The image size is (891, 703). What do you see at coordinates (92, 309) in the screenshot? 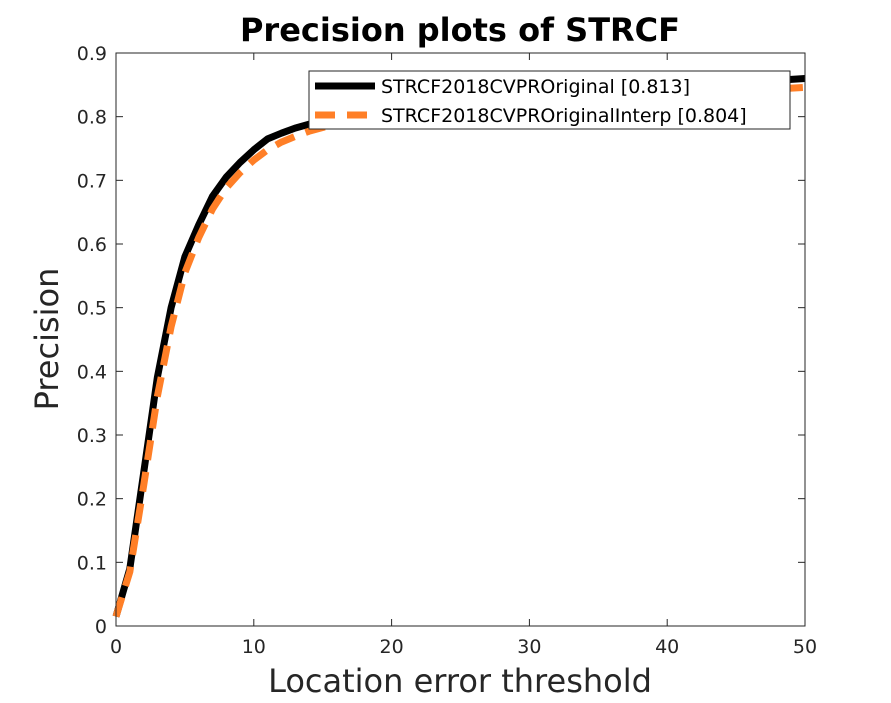
I see `y-tick-label: 0.5` at bounding box center [92, 309].